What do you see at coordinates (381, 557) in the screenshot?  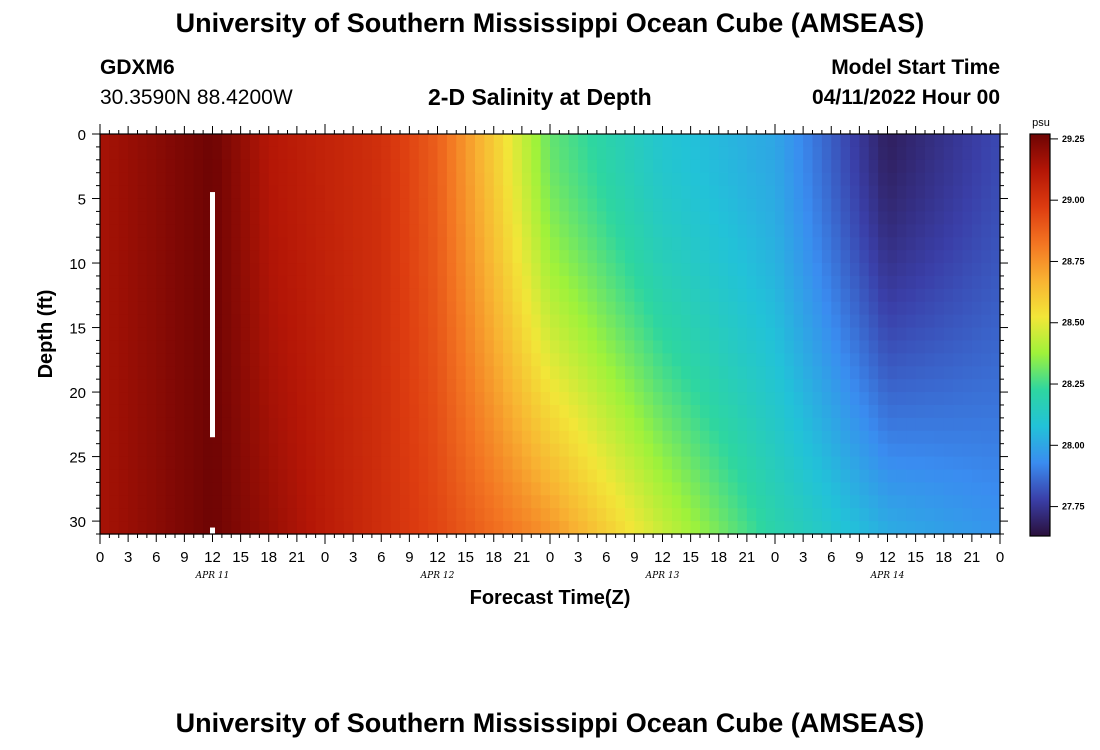 I see `x-tick-label: 6` at bounding box center [381, 557].